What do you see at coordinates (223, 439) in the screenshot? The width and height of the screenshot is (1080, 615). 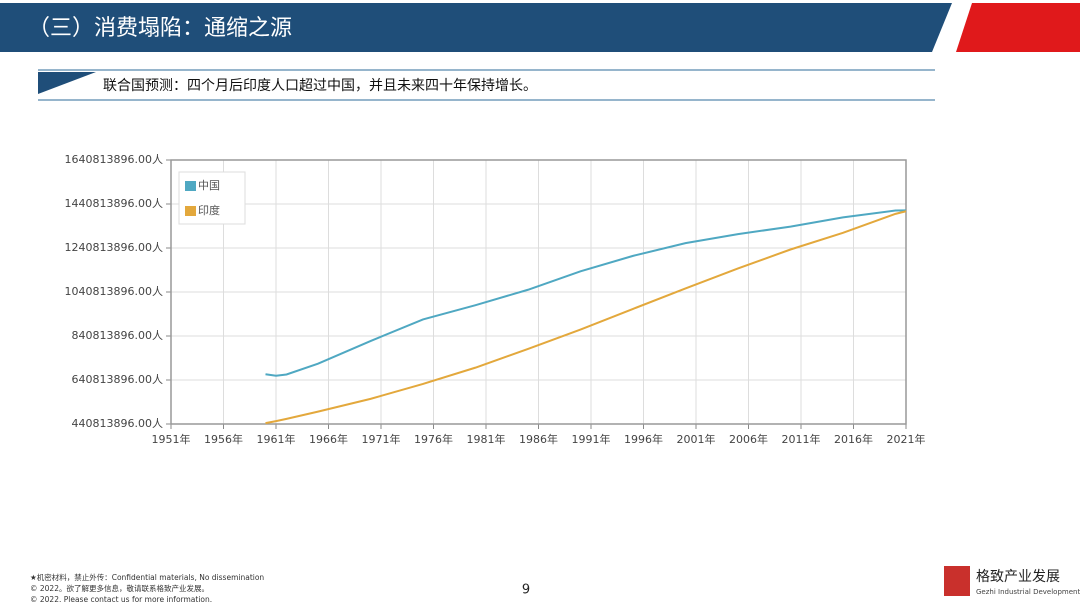 I see `x-tick-label: 1956年` at bounding box center [223, 439].